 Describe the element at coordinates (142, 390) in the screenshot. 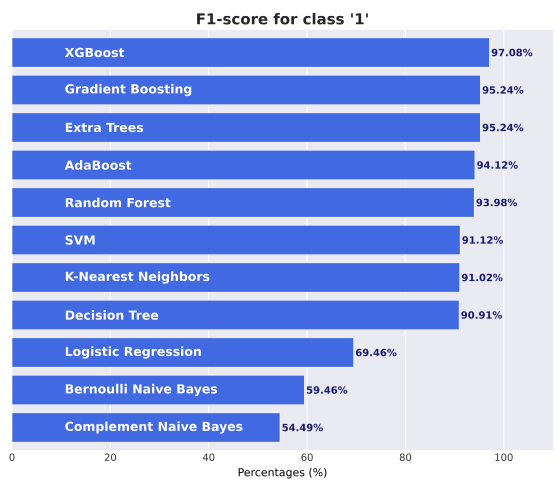

I see `y-tick-label: Bernoulli Naive Bayes` at that location.